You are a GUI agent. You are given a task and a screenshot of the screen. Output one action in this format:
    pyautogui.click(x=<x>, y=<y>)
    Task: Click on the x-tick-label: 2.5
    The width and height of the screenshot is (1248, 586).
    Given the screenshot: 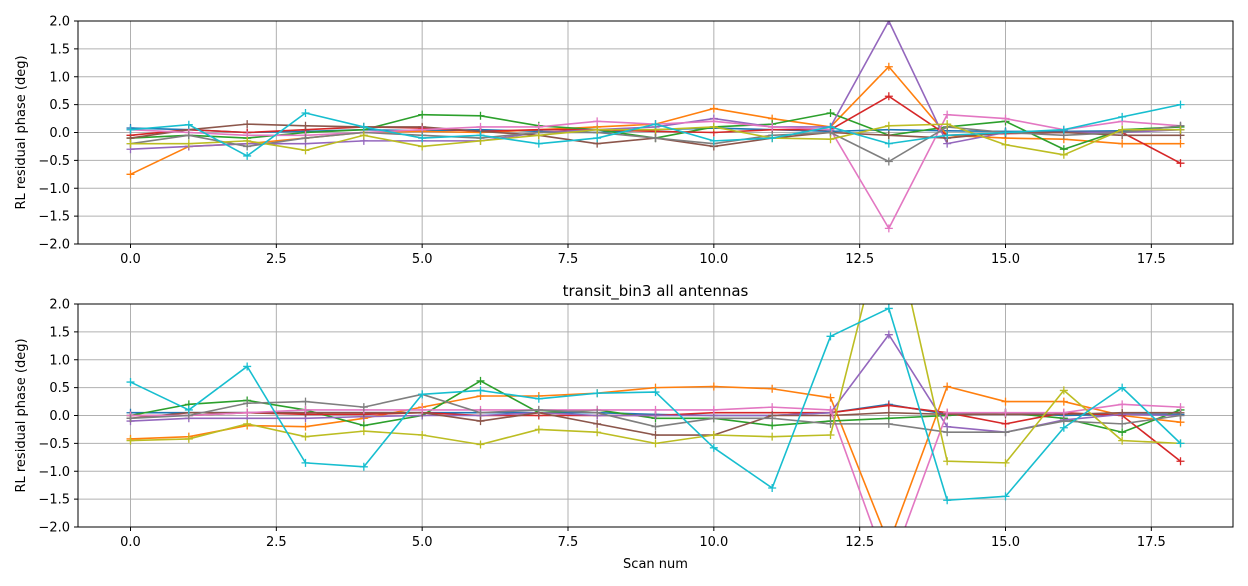 What is the action you would take?
    pyautogui.click(x=276, y=259)
    